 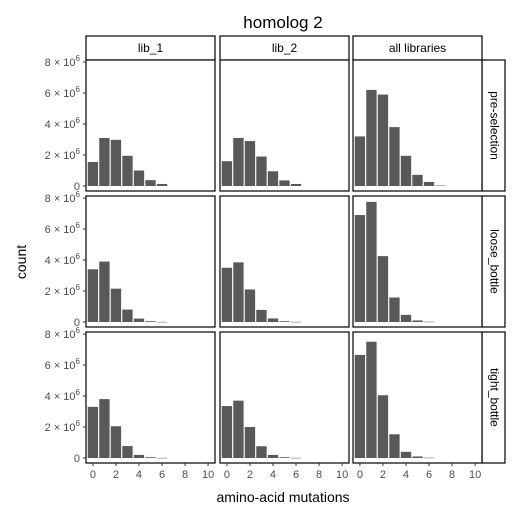 I want to click on x-axis-label: amino-acid mutations, so click(x=282, y=497).